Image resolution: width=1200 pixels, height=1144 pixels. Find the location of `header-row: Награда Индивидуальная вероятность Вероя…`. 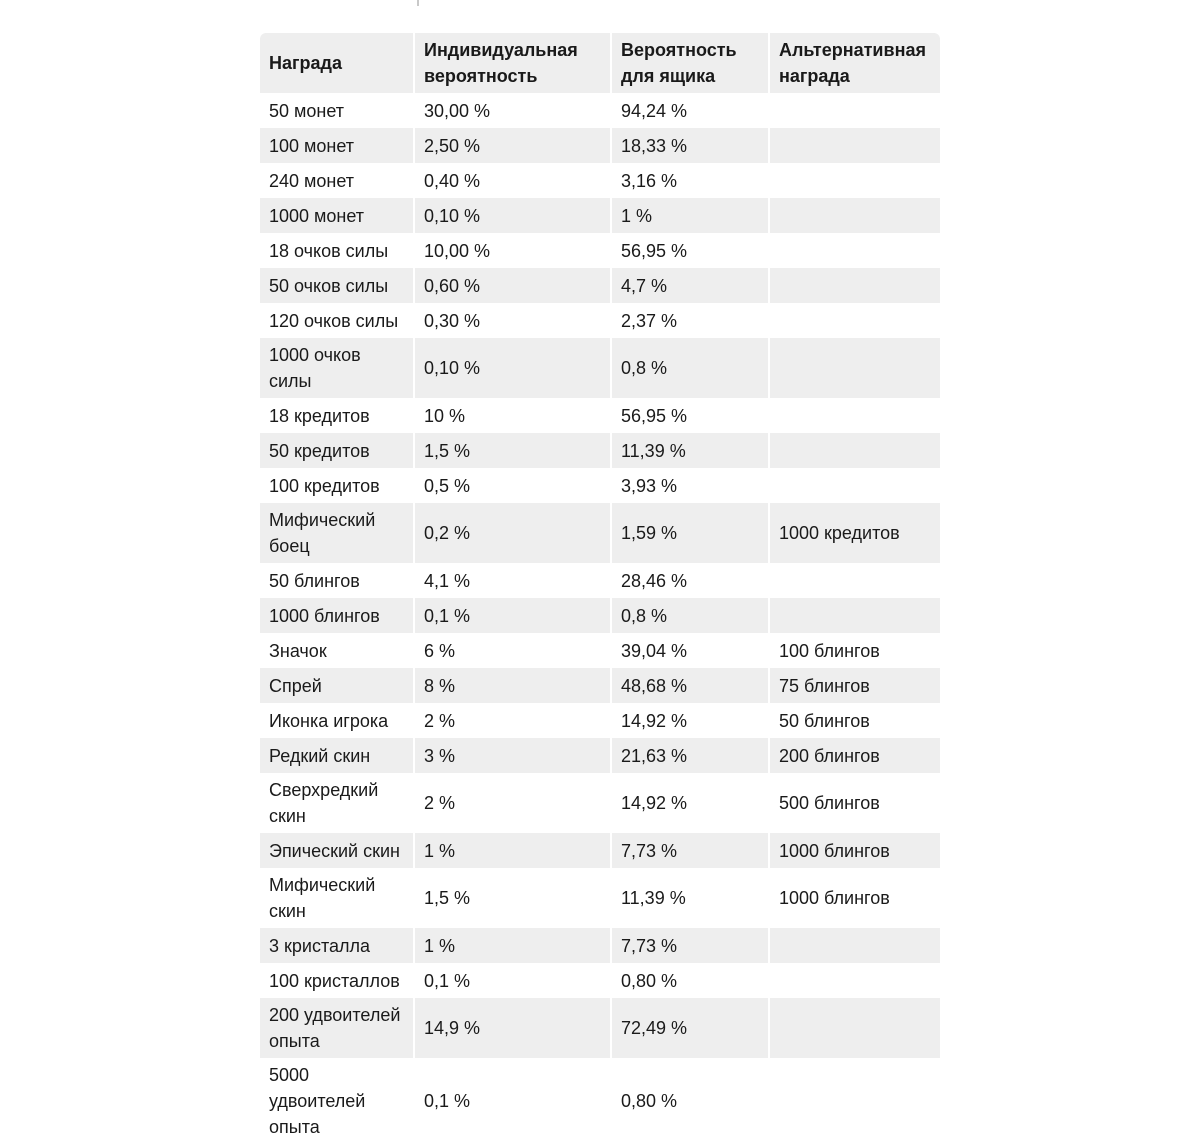

header-row: Награда Индивидуальная вероятность Вероя… is located at coordinates (600, 63).